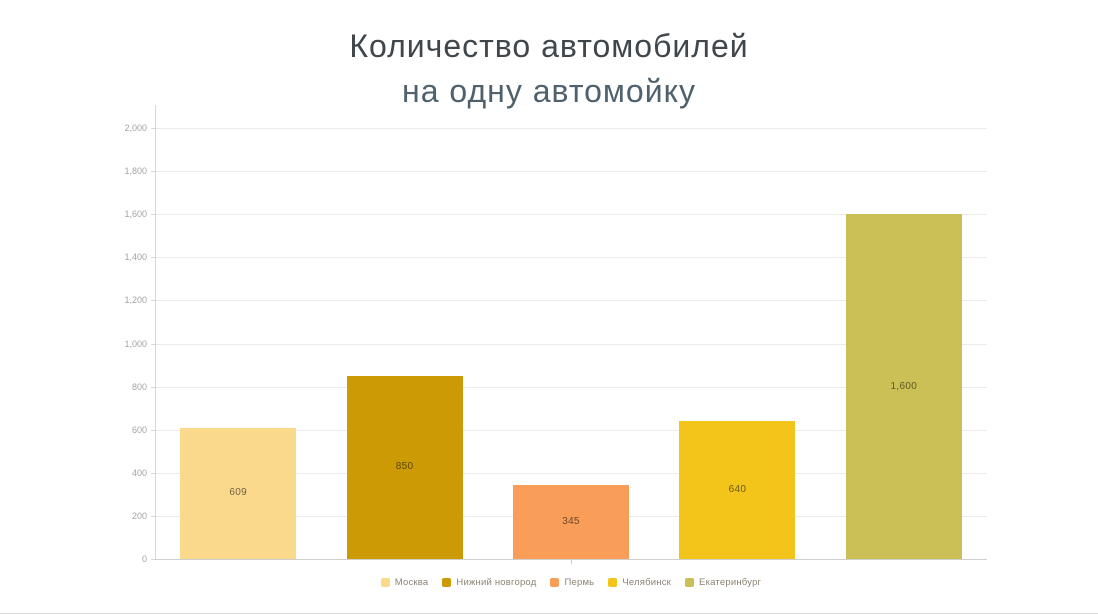 The image size is (1098, 614). Describe the element at coordinates (135, 257) in the screenshot. I see `y-axis-tick-label: 1,400` at that location.